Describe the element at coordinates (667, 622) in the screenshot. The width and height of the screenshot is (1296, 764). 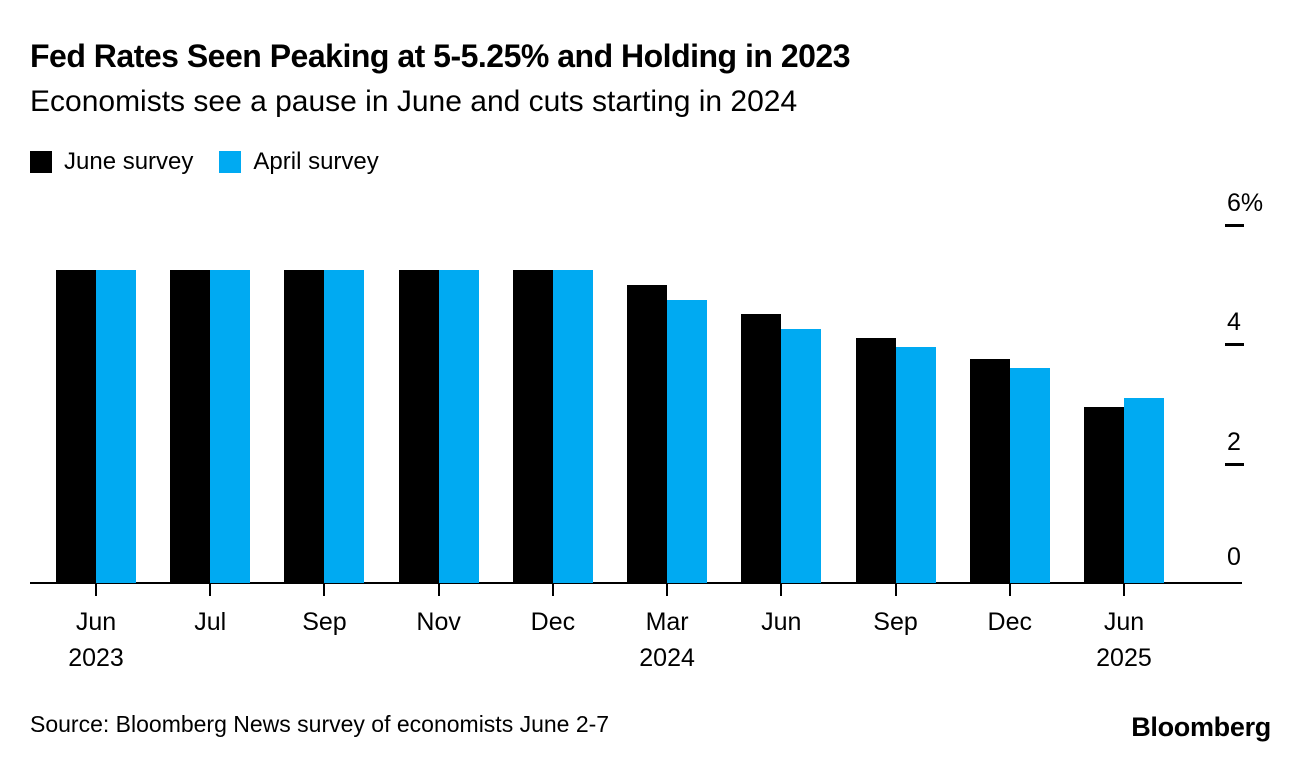
I see `x-label-month: Mar` at that location.